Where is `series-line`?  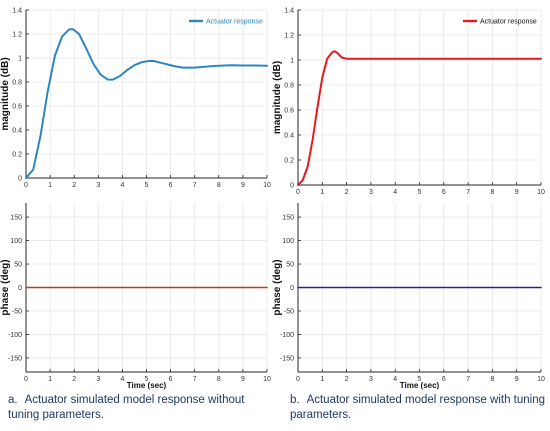 series-line is located at coordinates (419, 118).